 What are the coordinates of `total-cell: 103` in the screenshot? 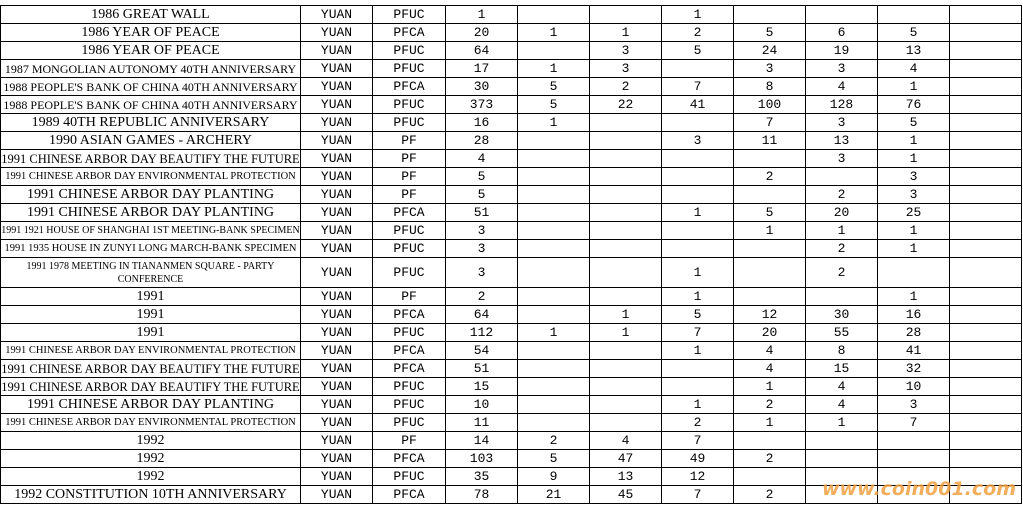 It's located at (481, 458).